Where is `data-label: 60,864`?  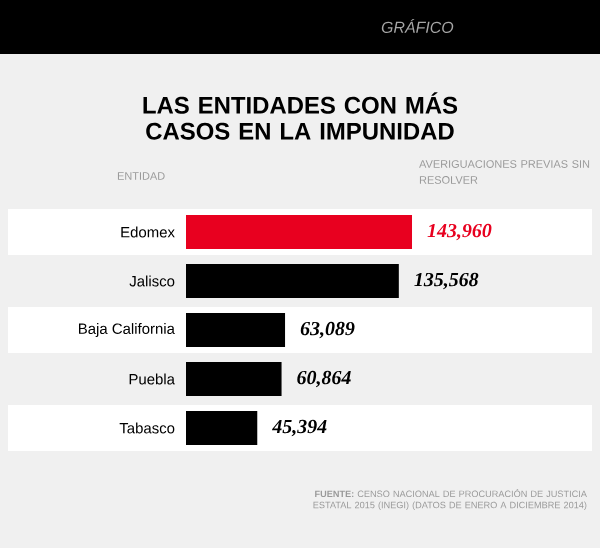 data-label: 60,864 is located at coordinates (324, 379).